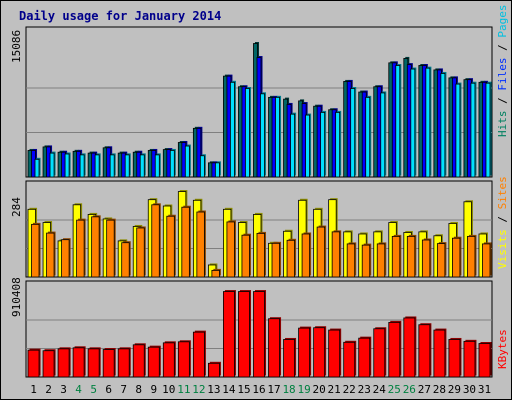  What do you see at coordinates (229, 389) in the screenshot?
I see `x-tick-label-day-14: 14` at bounding box center [229, 389].